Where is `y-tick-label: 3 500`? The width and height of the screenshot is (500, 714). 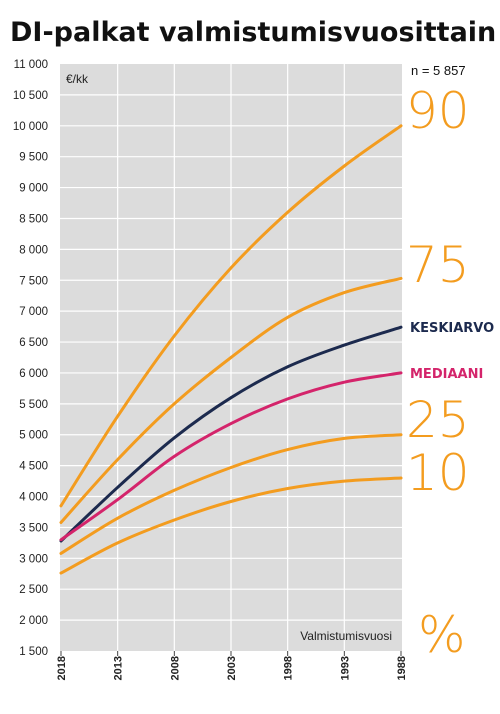 y-tick-label: 3 500 is located at coordinates (33, 528).